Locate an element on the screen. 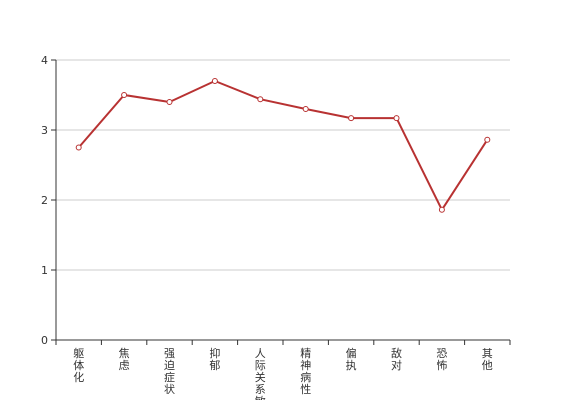  x-tick-label: 焦虑 is located at coordinates (124, 359).